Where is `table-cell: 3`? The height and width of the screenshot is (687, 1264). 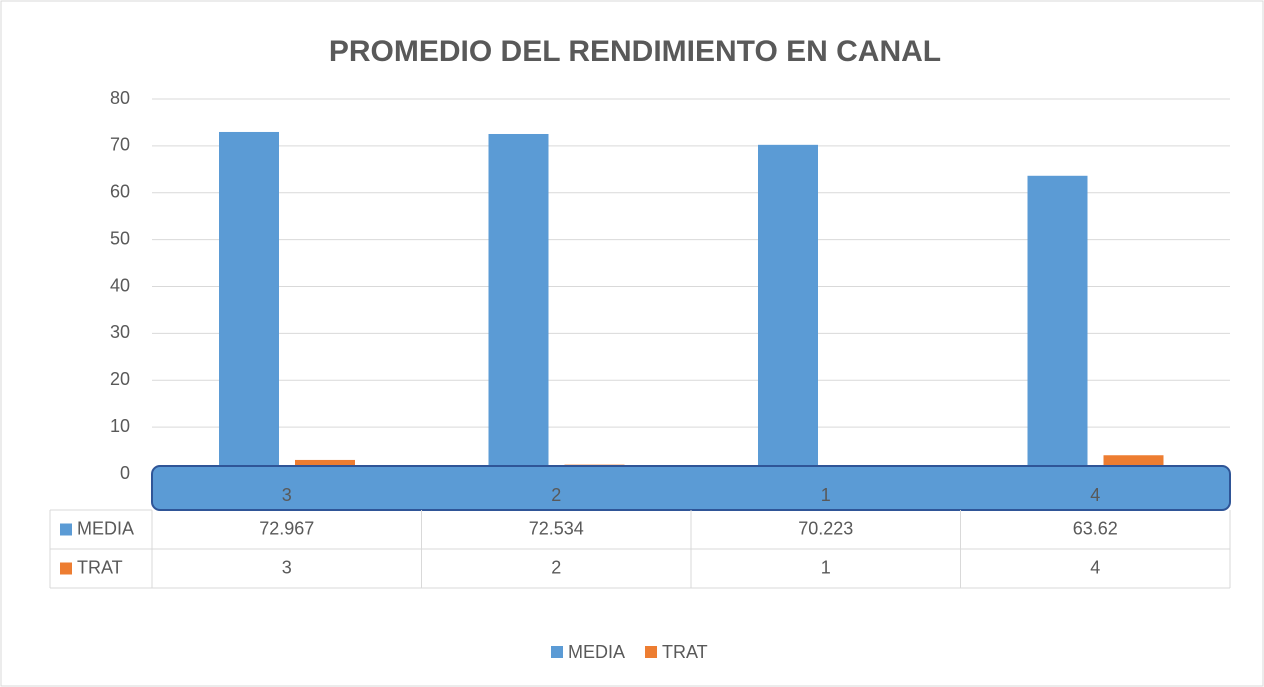
table-cell: 3 is located at coordinates (287, 567).